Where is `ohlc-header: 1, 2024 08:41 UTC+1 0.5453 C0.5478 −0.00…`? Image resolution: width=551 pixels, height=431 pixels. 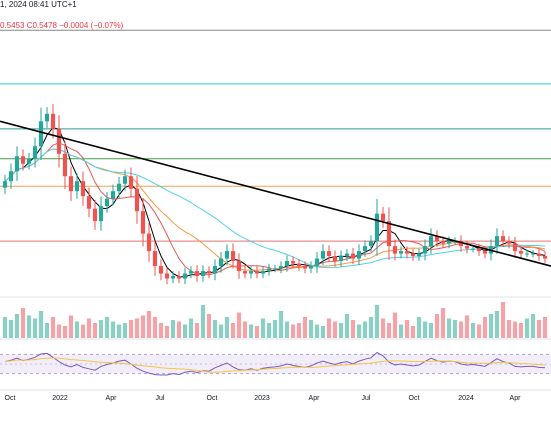 ohlc-header: 1, 2024 08:41 UTC+1 0.5453 C0.5478 −0.00… is located at coordinates (275, 17).